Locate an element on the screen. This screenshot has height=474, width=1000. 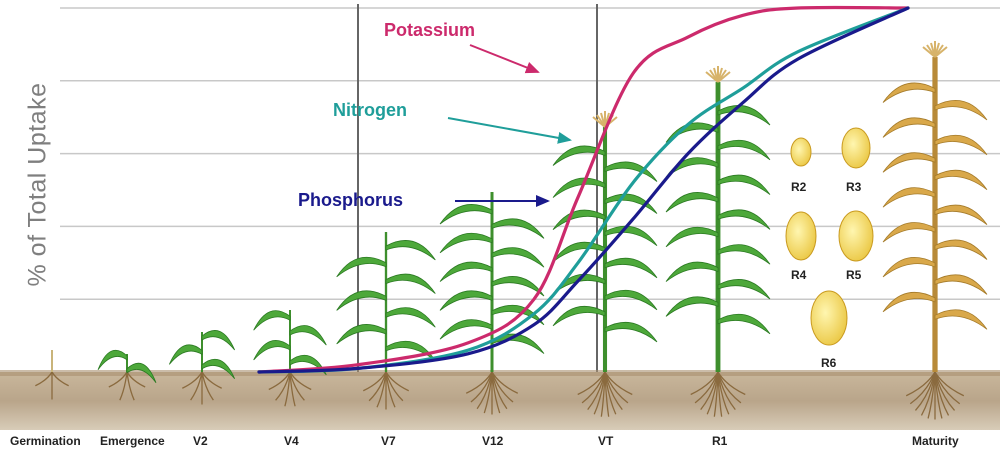
plant-v4 is located at coordinates (290, 358).